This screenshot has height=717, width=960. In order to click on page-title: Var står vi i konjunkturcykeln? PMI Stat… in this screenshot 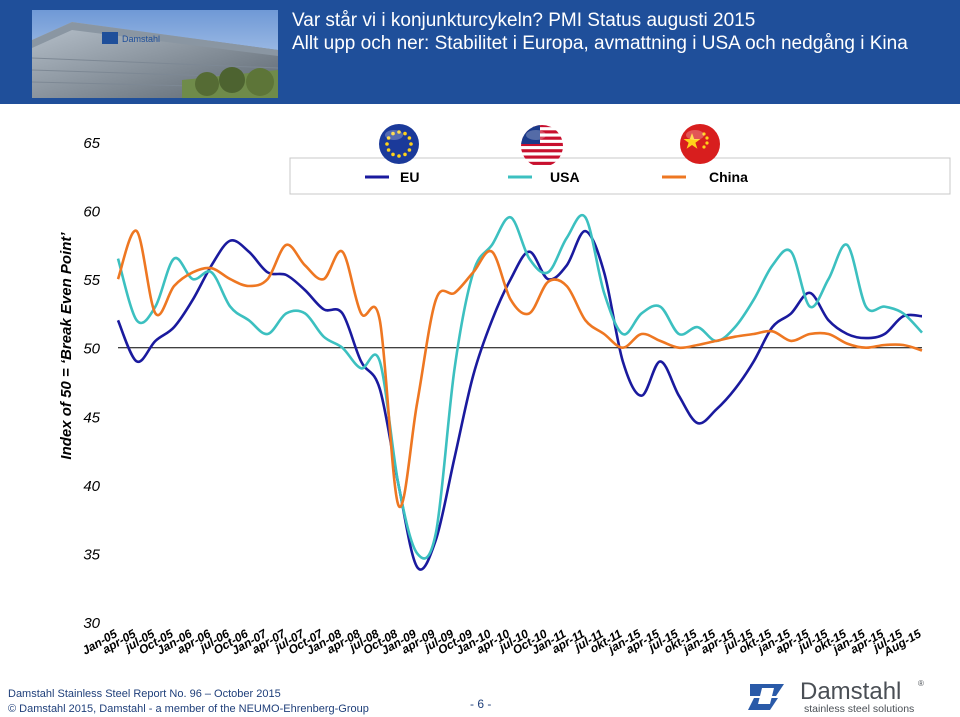, I will do `click(524, 20)`.